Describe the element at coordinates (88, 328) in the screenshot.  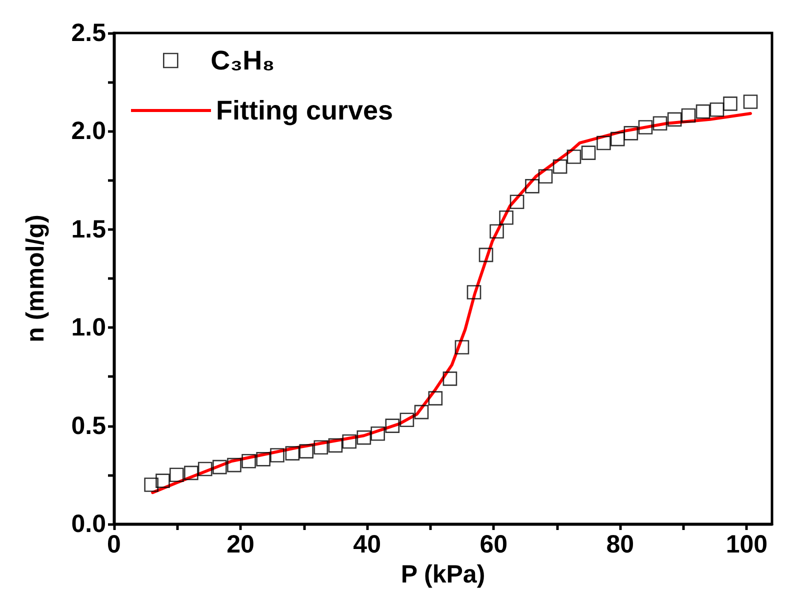
I see `y-tick-label: 1.0` at that location.